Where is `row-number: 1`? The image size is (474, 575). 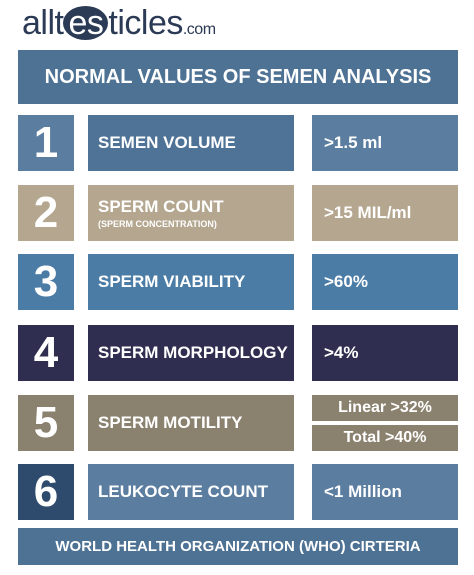
row-number: 1 is located at coordinates (46, 143).